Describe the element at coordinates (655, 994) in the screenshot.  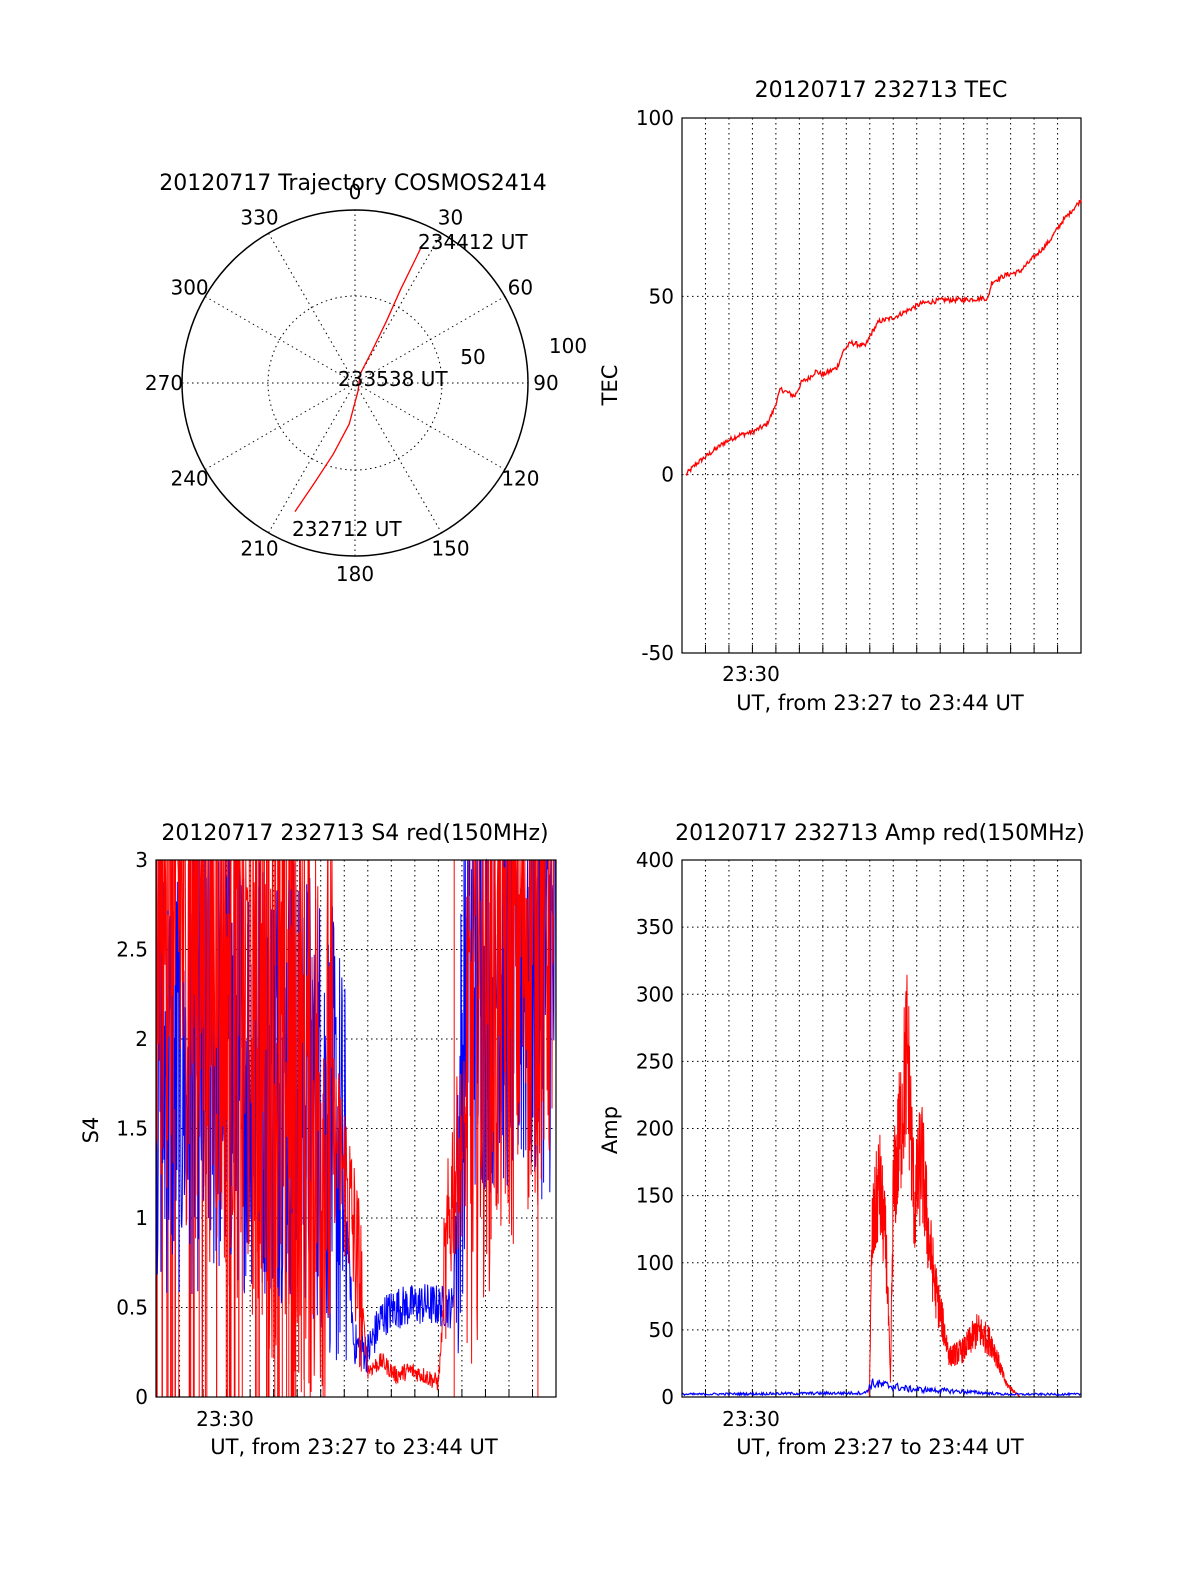
I see `amp-y-tick-label: 300` at that location.